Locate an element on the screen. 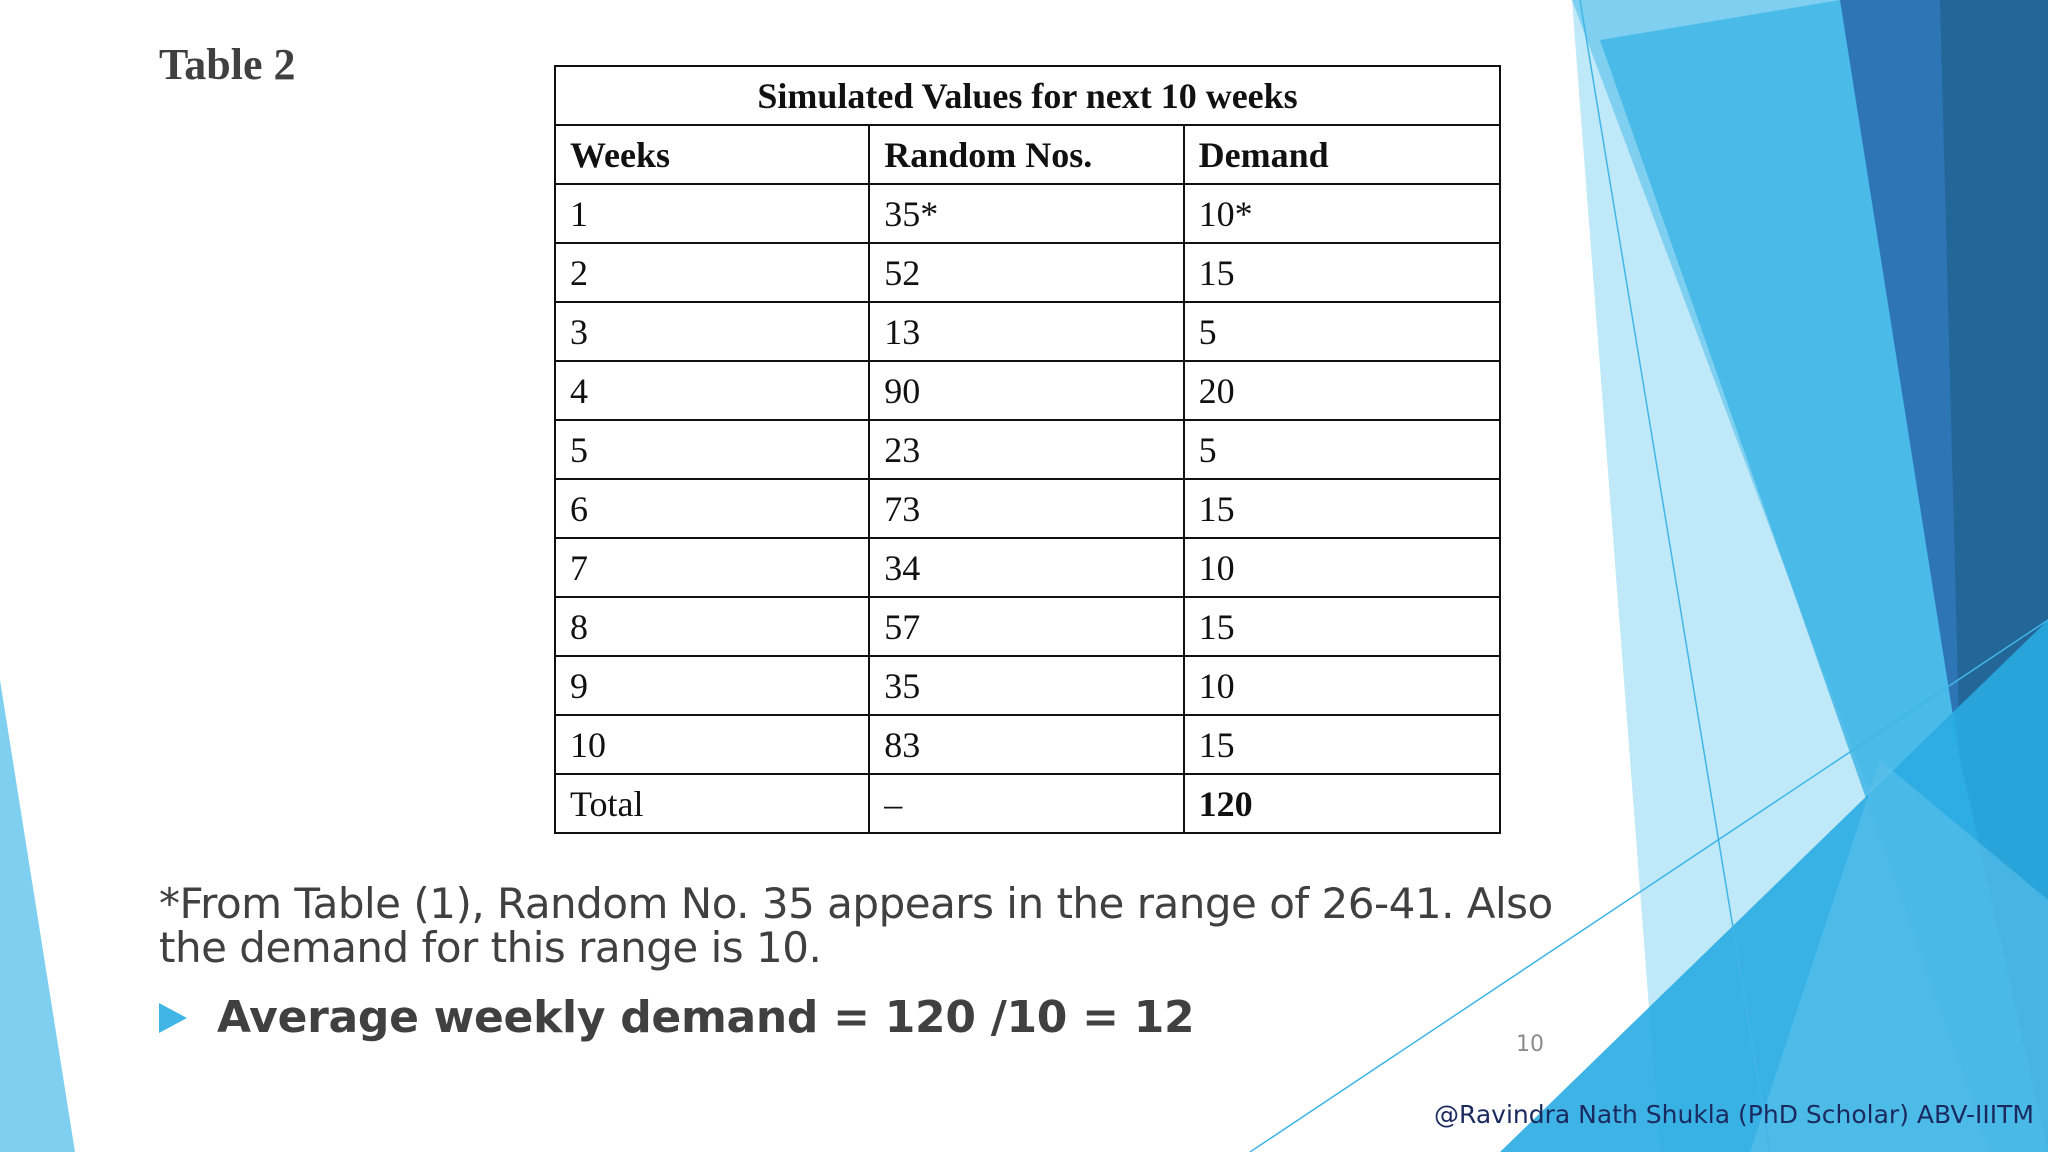 This screenshot has width=2048, height=1152. random-number-cell: 73 is located at coordinates (1026, 508).